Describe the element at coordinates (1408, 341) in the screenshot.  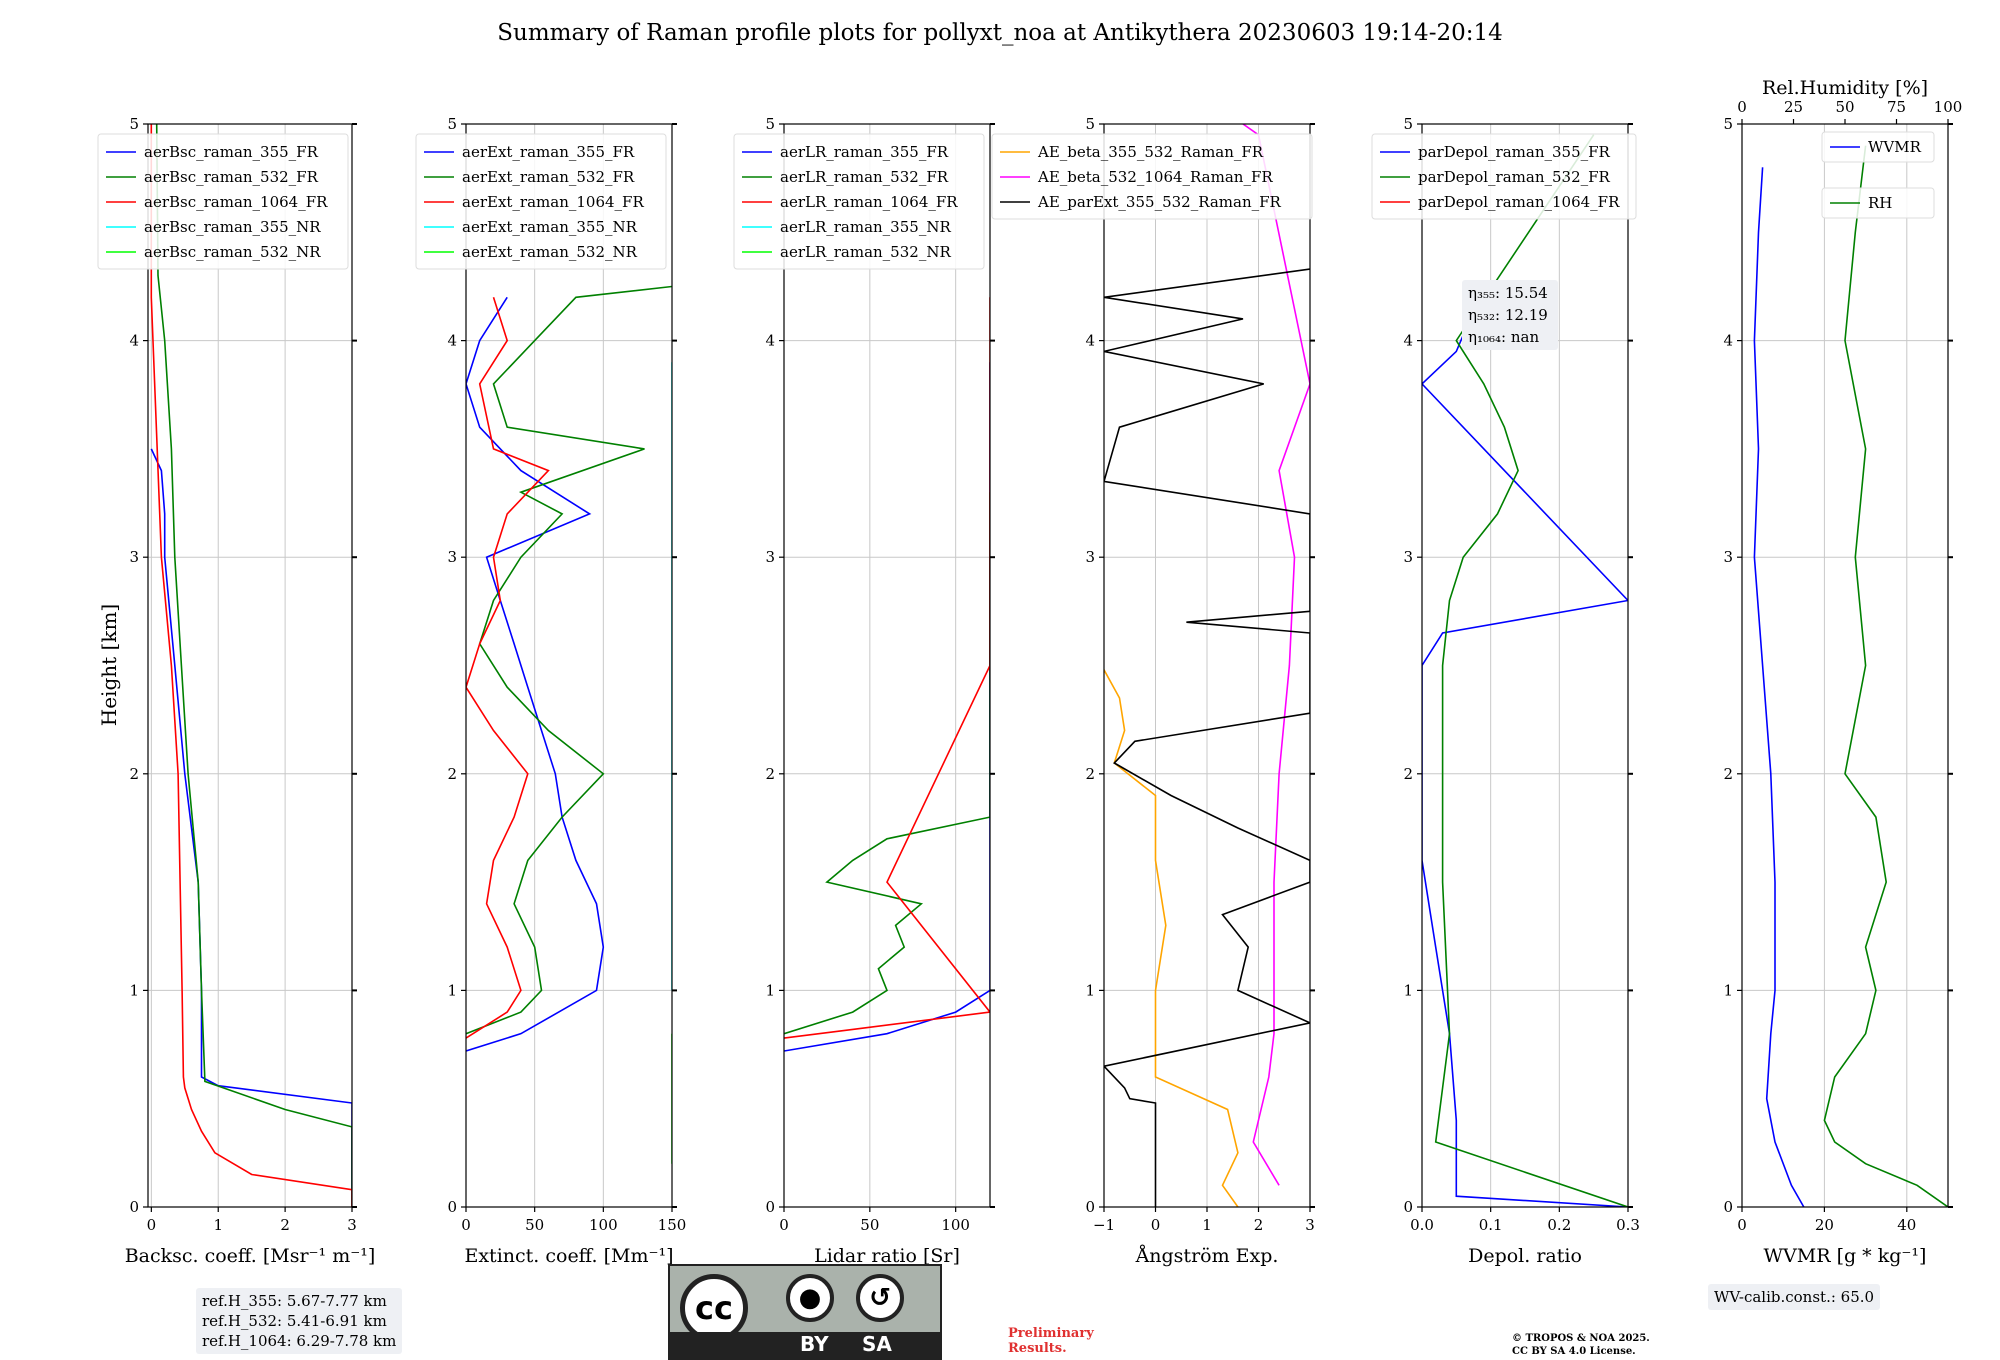
I see `depol-ytick-label: 4` at that location.